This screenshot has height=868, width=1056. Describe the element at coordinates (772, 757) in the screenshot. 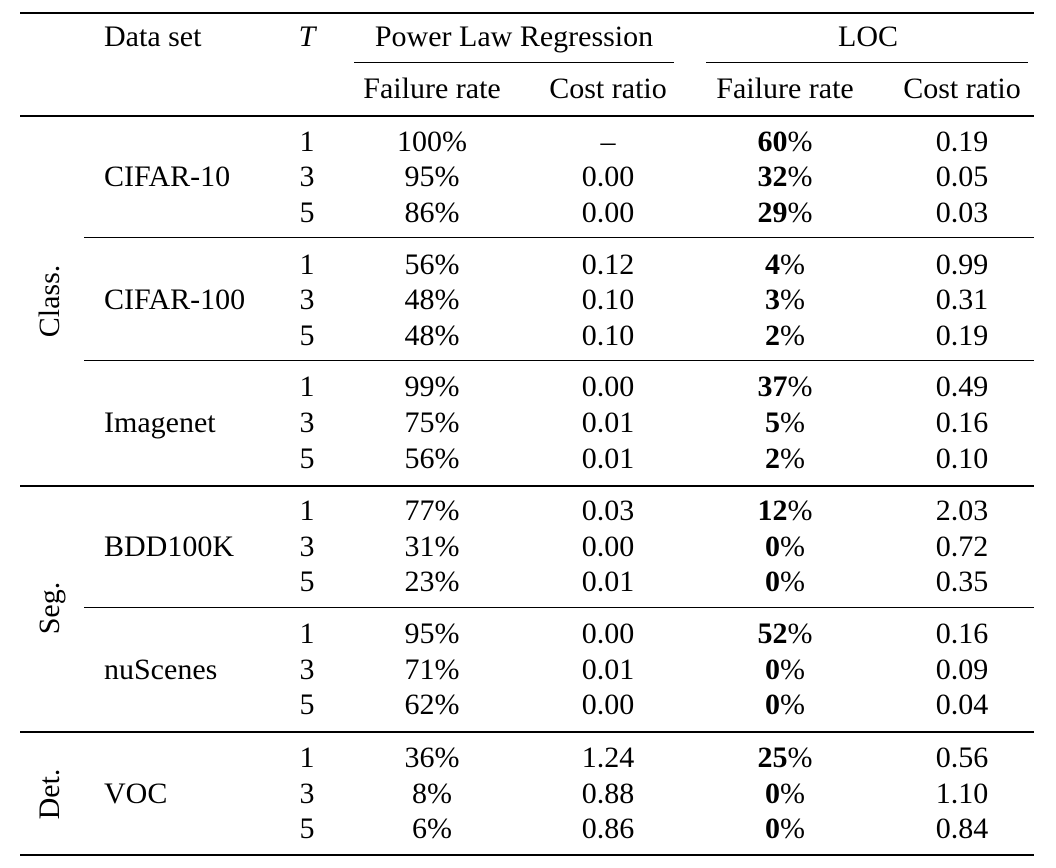

I see `loc-failure-value: 25` at that location.